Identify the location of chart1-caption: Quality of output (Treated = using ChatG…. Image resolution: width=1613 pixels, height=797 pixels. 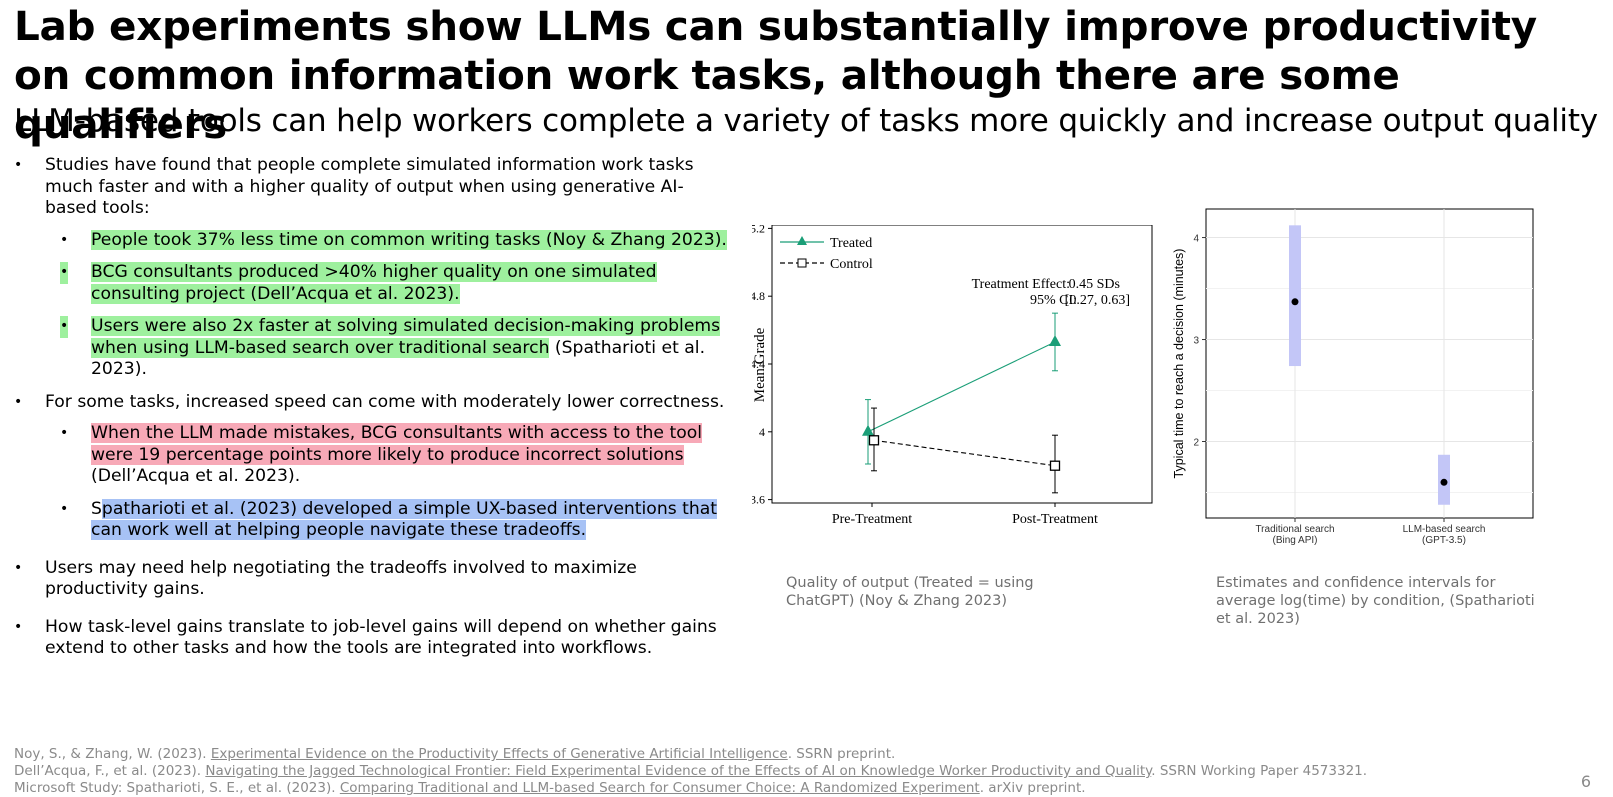
(910, 592).